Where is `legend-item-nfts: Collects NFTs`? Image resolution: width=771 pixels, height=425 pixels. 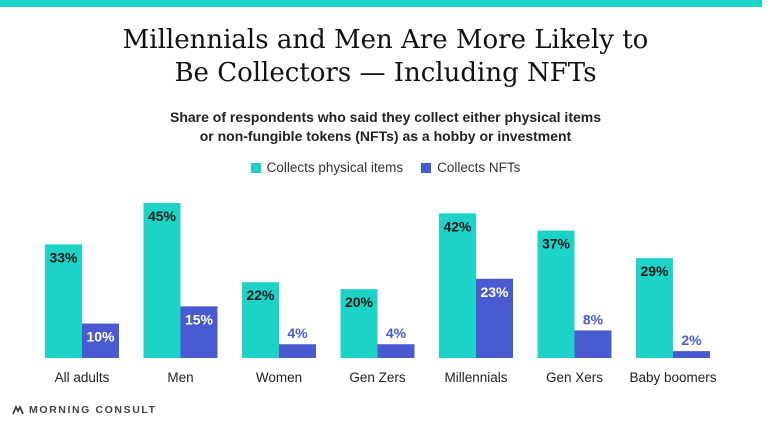
legend-item-nfts: Collects NFTs is located at coordinates (470, 167).